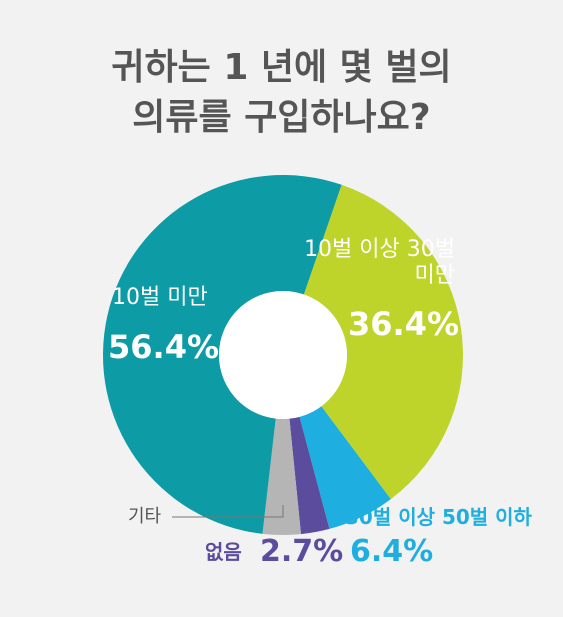 The height and width of the screenshot is (617, 563). Describe the element at coordinates (283, 355) in the screenshot. I see `donut-hole` at that location.